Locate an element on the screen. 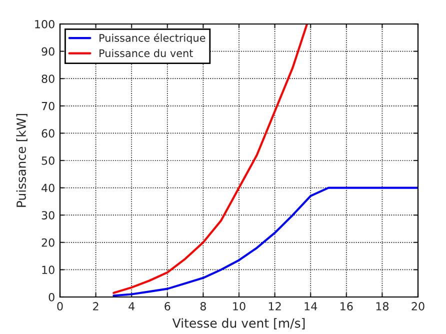 The image size is (446, 334). y-tick-label: 90 is located at coordinates (48, 51).